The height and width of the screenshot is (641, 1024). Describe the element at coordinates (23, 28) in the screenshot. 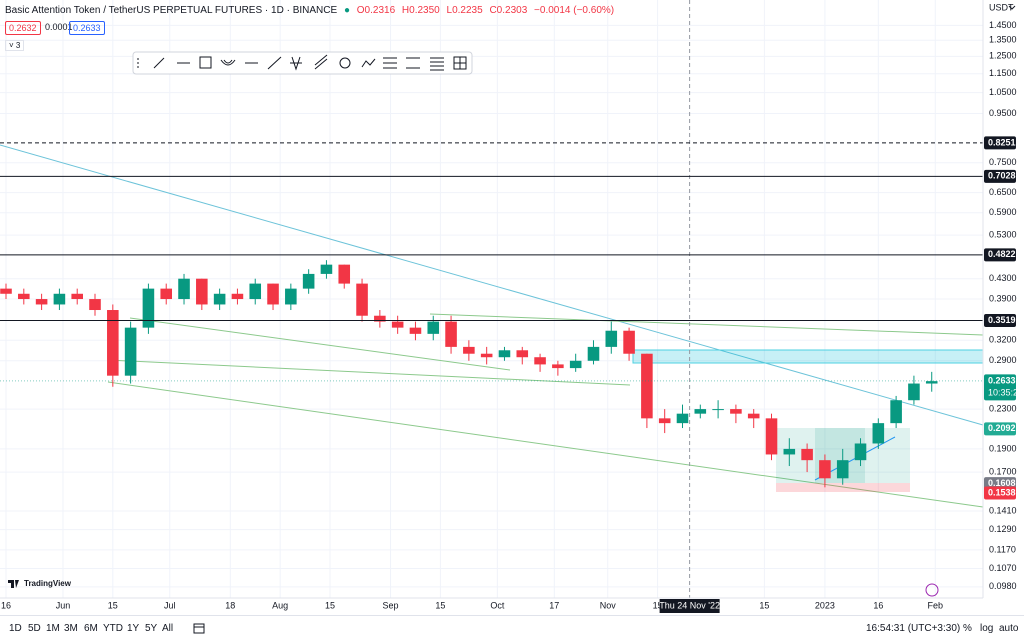

I see `bid: 0.2632` at that location.